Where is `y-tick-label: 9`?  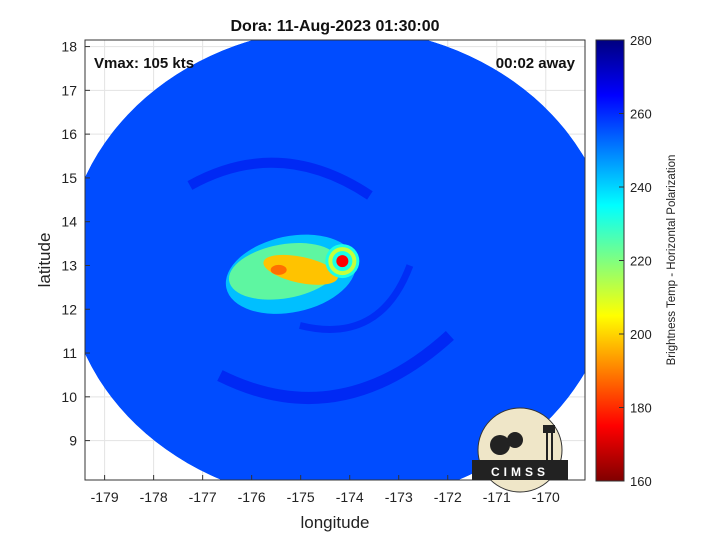
y-tick-label: 9 is located at coordinates (73, 441).